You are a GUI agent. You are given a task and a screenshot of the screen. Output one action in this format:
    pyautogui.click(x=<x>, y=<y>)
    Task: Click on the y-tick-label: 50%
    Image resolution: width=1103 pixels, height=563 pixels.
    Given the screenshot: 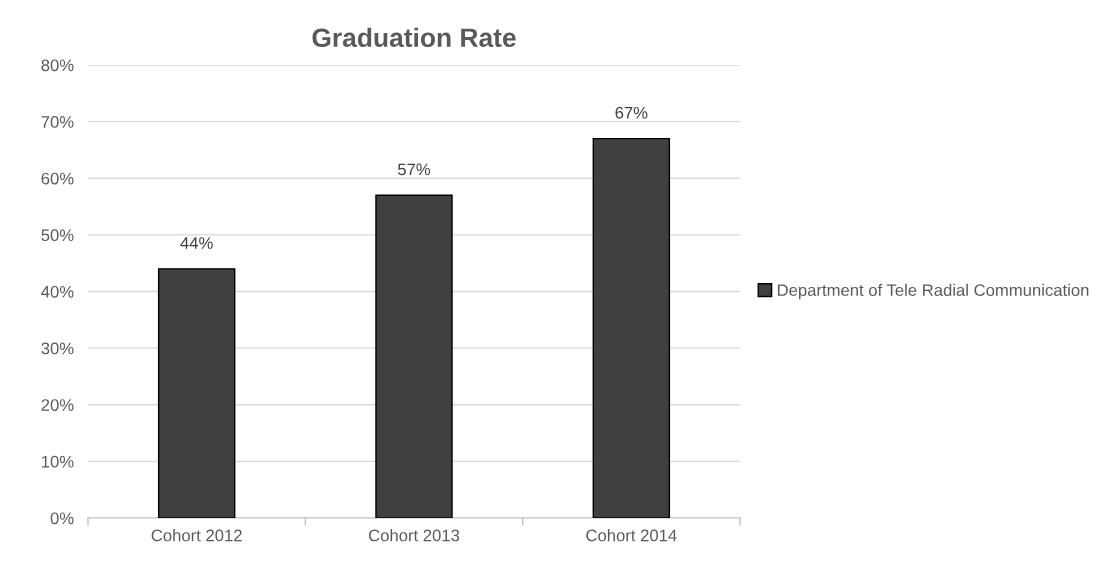 What is the action you would take?
    pyautogui.click(x=57, y=235)
    